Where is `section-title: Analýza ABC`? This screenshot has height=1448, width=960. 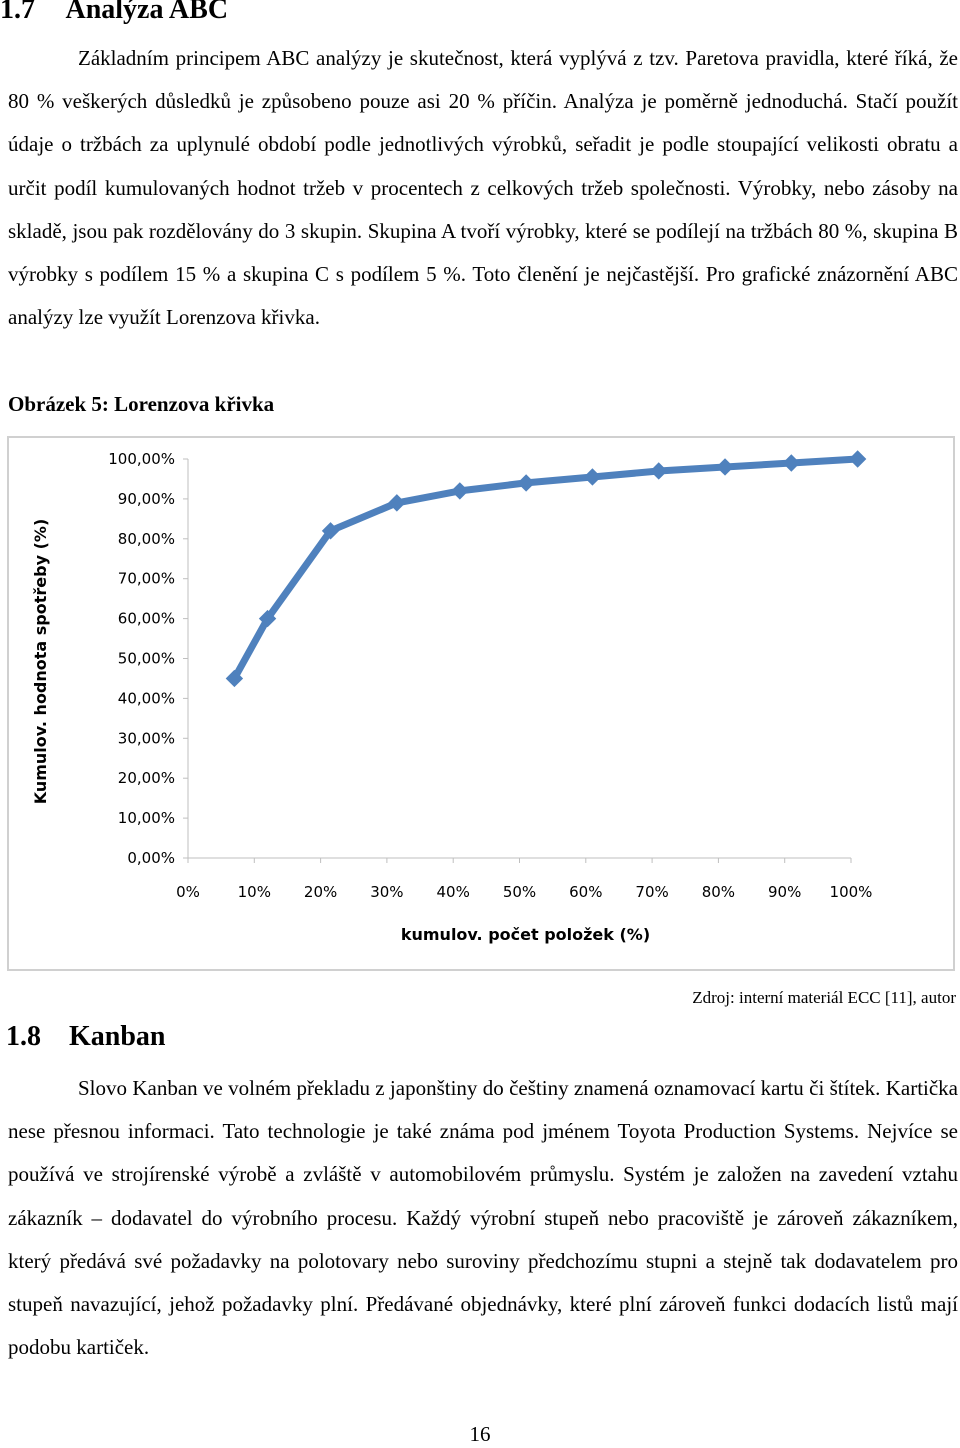 section-title: Analýza ABC is located at coordinates (147, 12).